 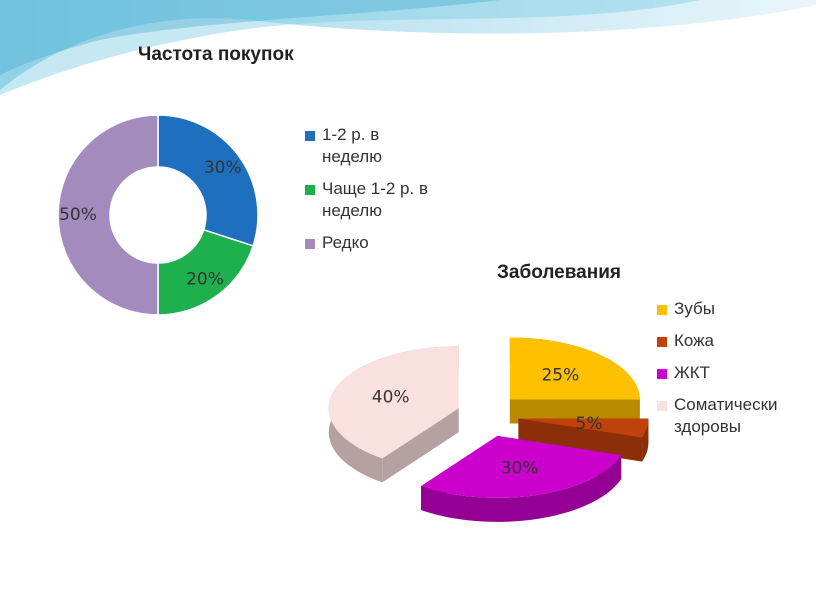 I want to click on chart-title: Заболевания, so click(x=559, y=272).